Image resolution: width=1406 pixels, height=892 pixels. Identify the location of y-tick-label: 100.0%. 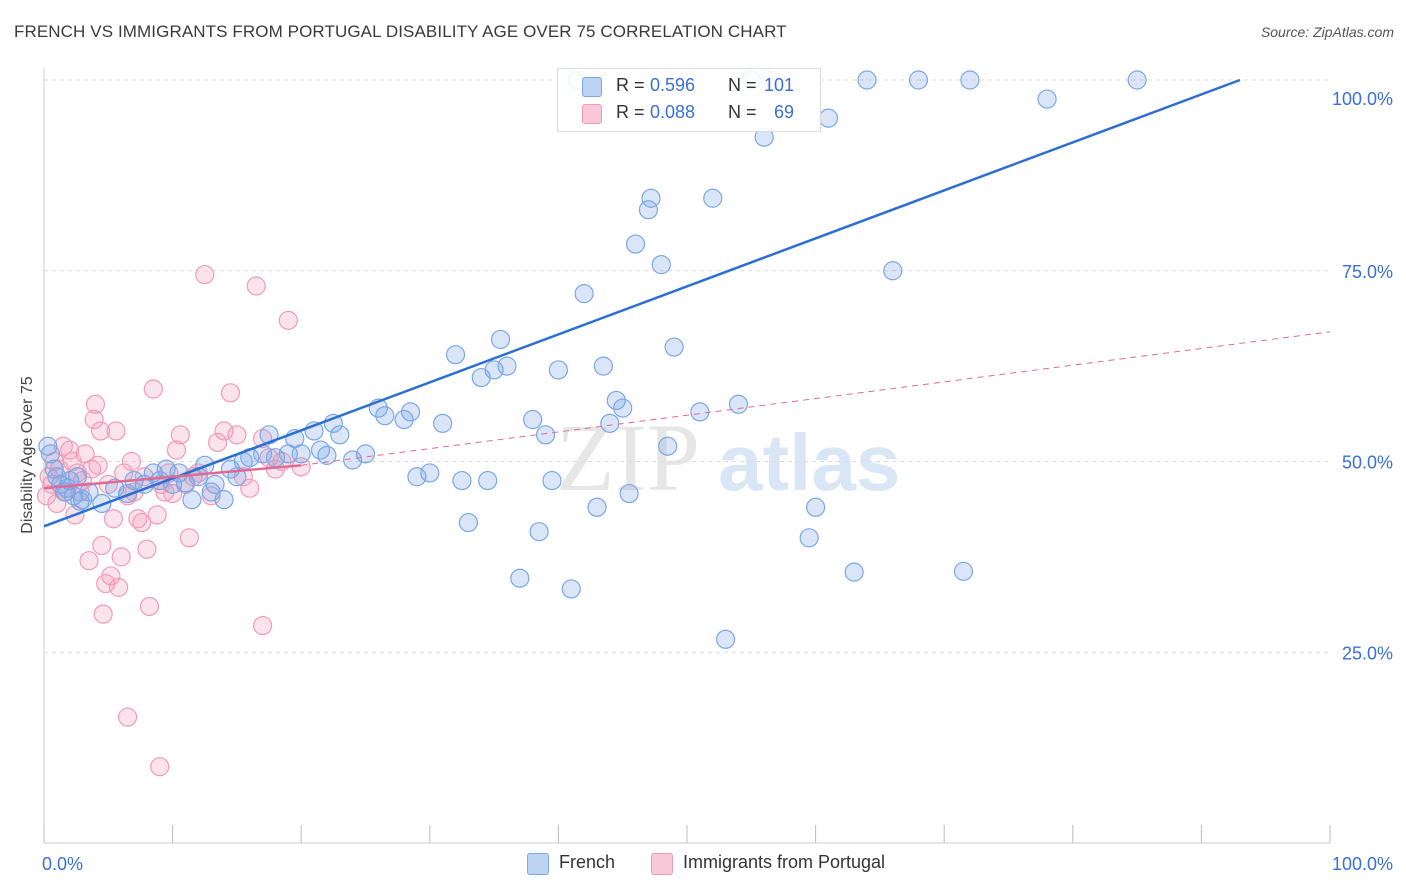
(1362, 99).